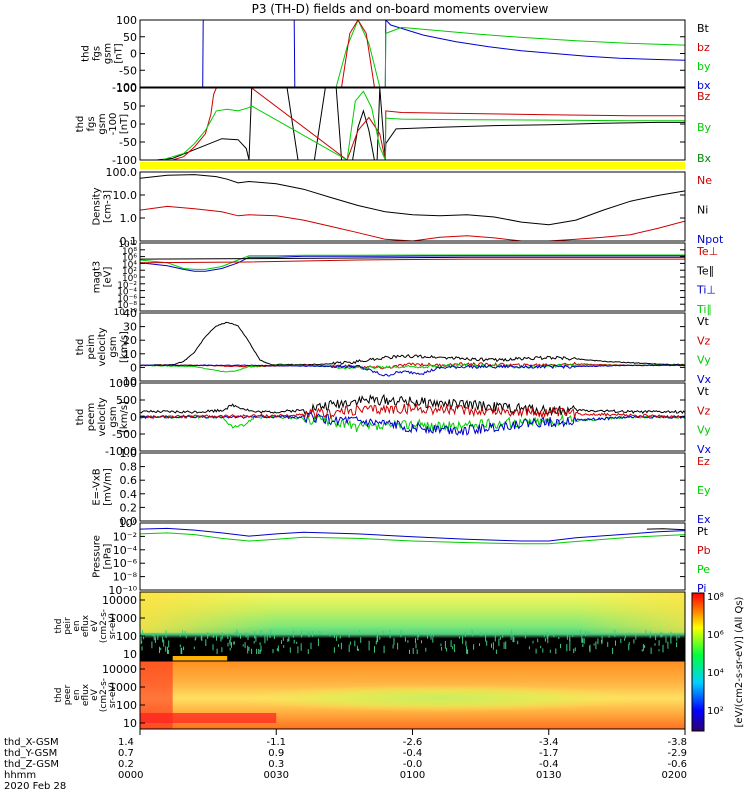  Describe the element at coordinates (31, 764) in the screenshot. I see `xaxis-rowname-2: thd_Z-GSM` at that location.